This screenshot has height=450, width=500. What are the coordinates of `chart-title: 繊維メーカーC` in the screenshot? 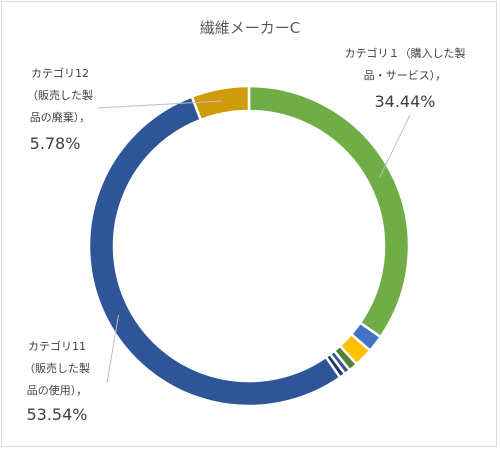 It's located at (250, 28).